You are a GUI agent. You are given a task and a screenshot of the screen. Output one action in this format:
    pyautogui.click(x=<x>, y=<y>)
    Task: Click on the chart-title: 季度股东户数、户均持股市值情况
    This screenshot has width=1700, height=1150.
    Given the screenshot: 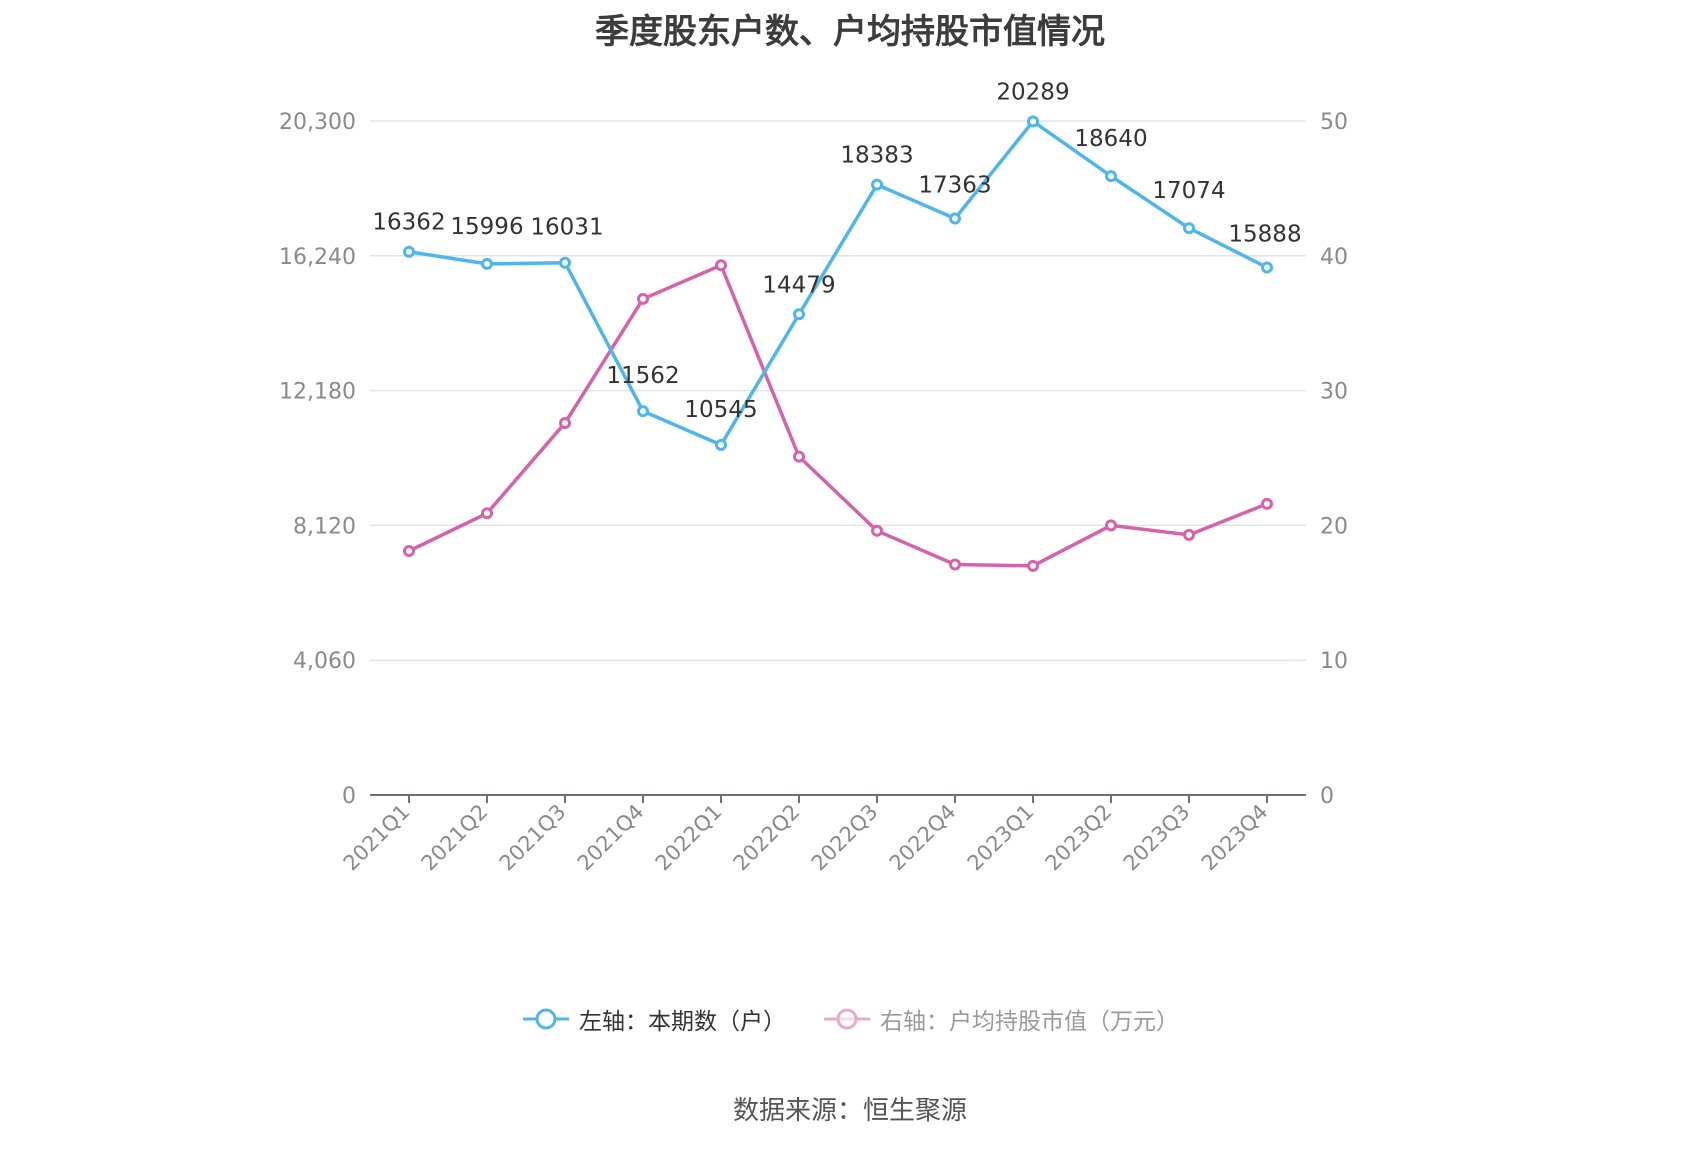 What is the action you would take?
    pyautogui.click(x=850, y=32)
    